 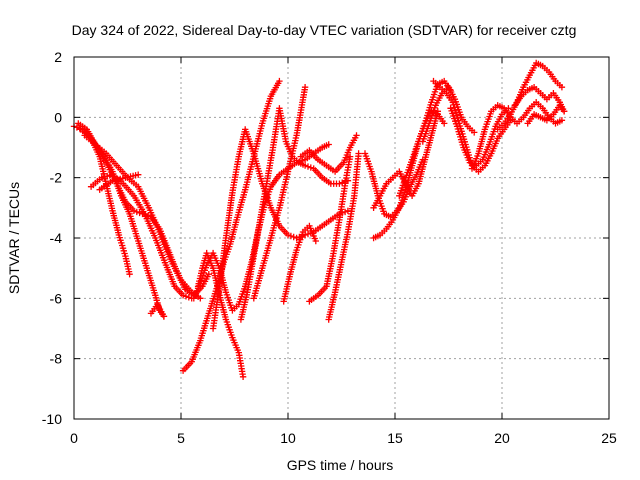 I want to click on x-axis-label: GPS time / hours, so click(x=340, y=465).